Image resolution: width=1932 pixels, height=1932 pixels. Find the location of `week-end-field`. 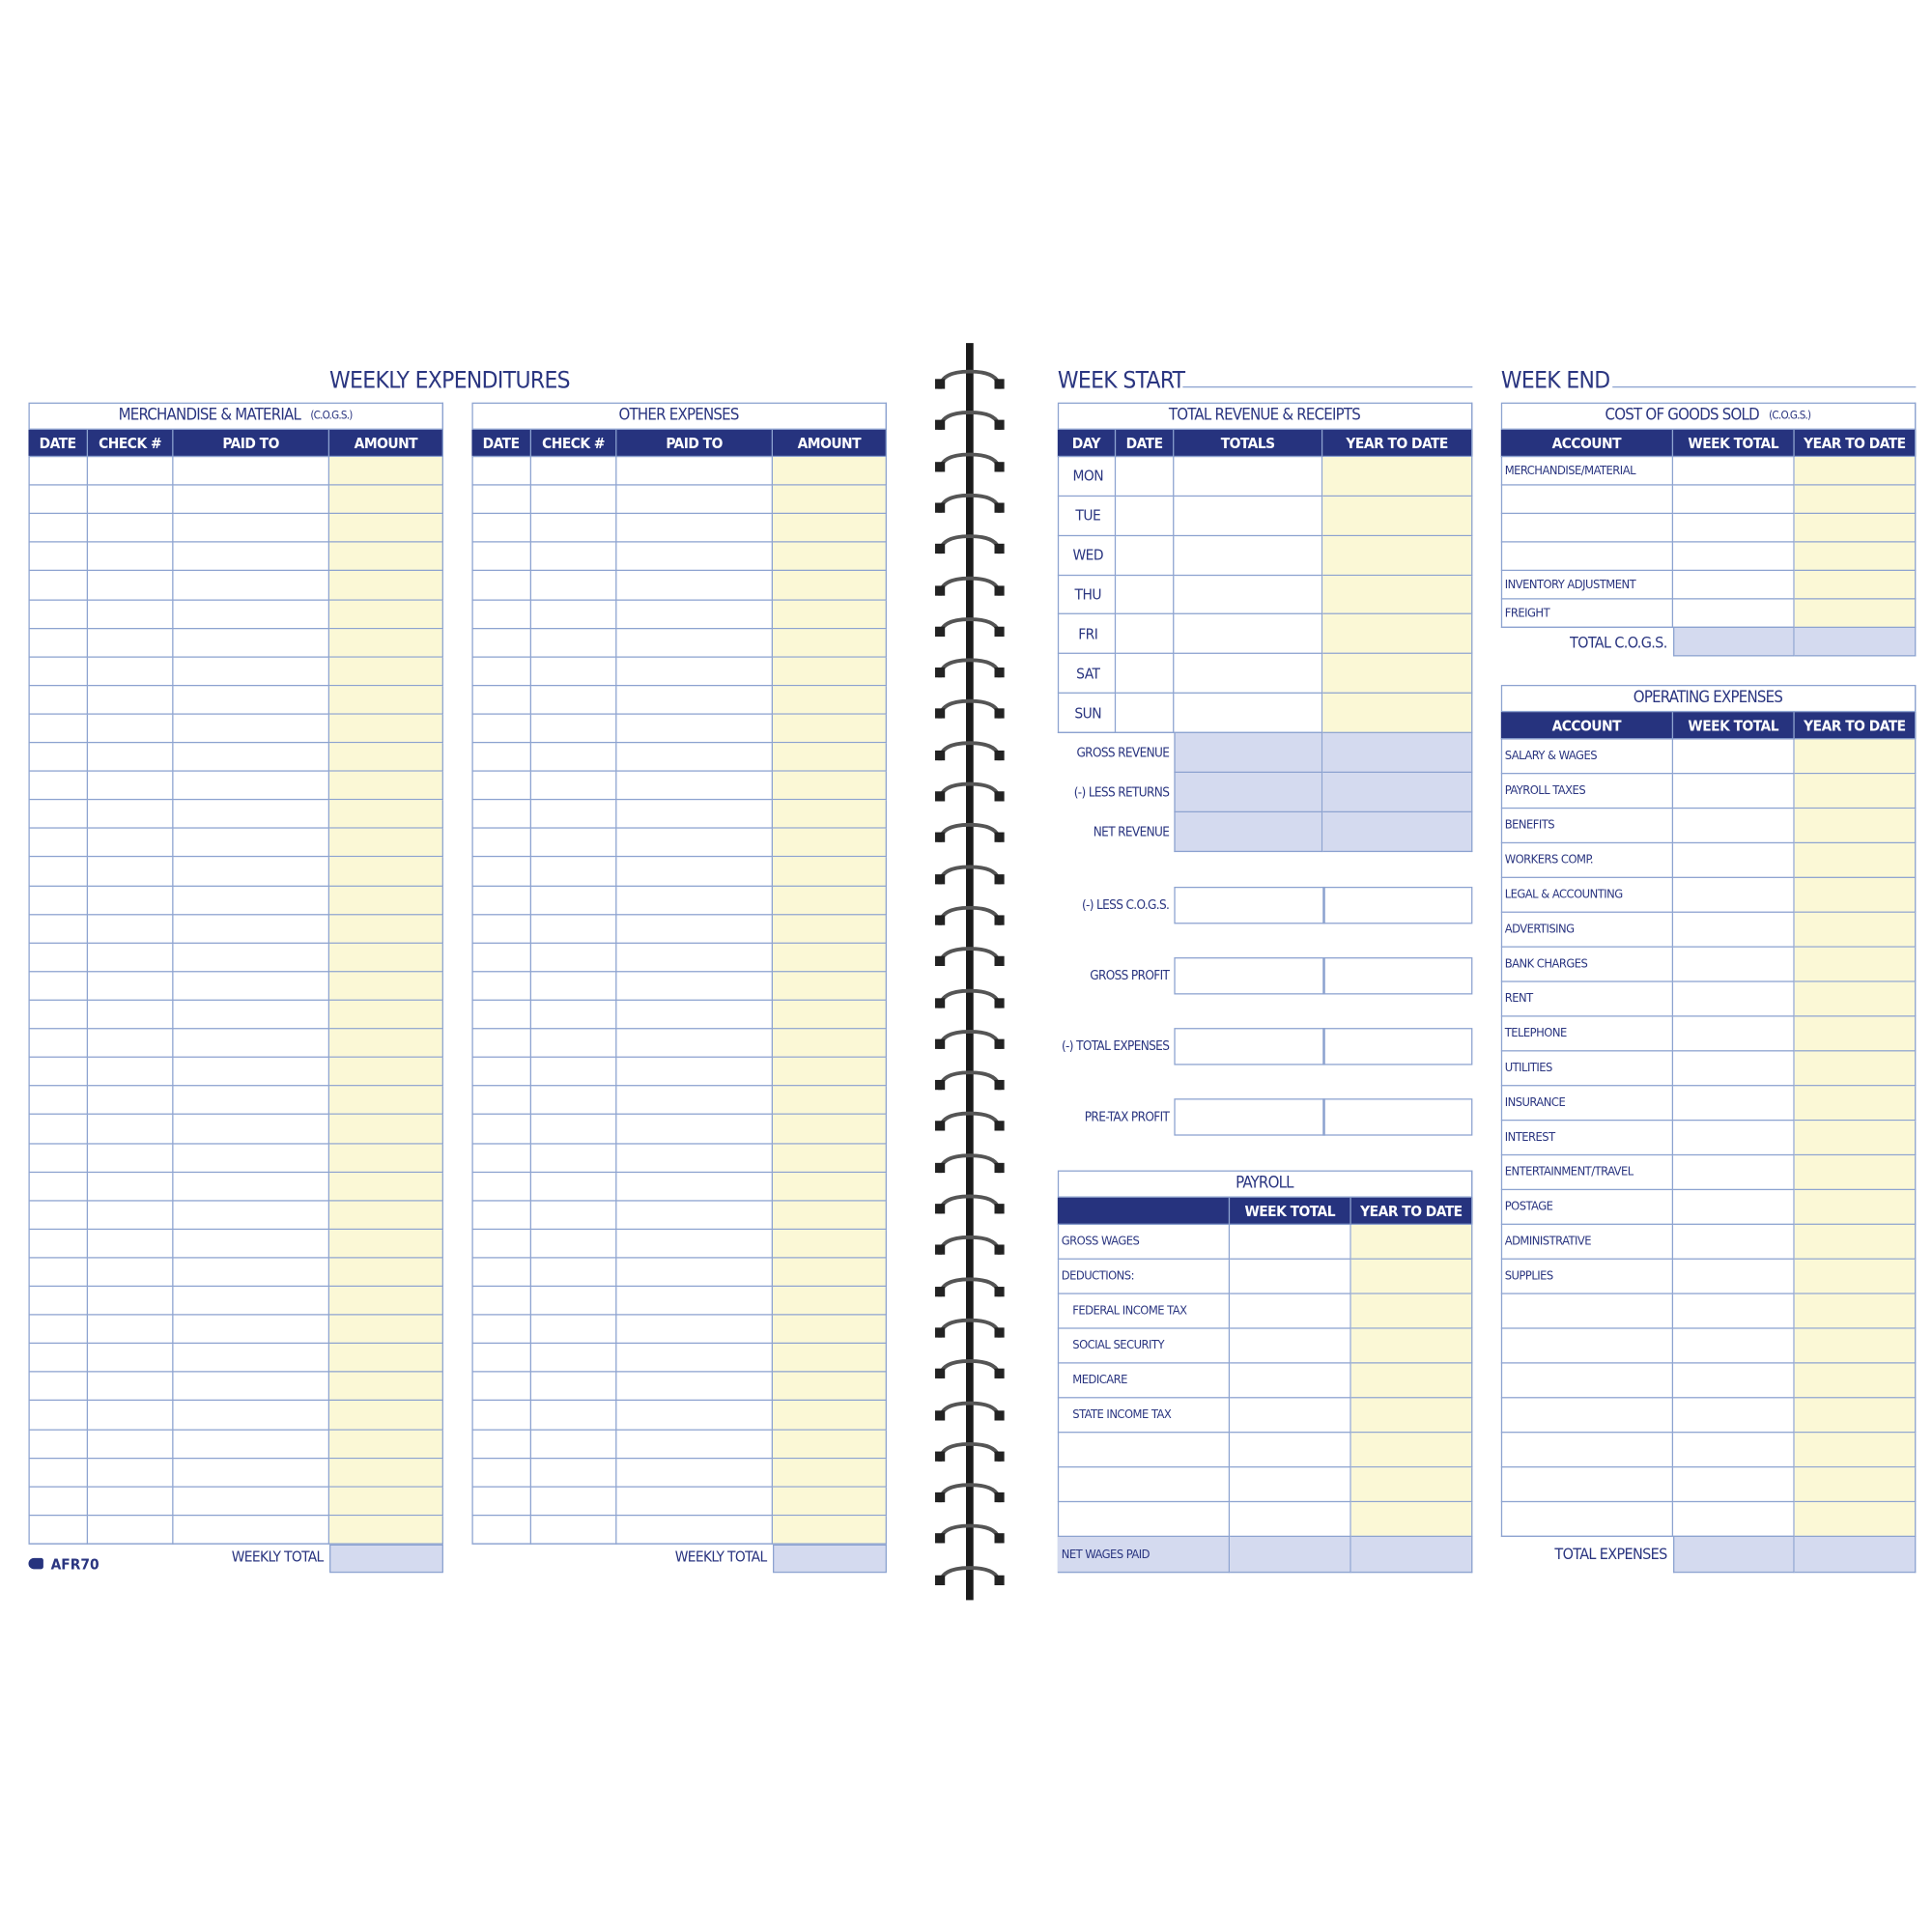

week-end-field is located at coordinates (1764, 386).